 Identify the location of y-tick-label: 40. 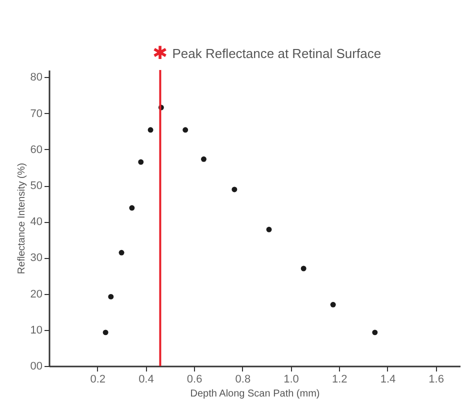
(36, 222).